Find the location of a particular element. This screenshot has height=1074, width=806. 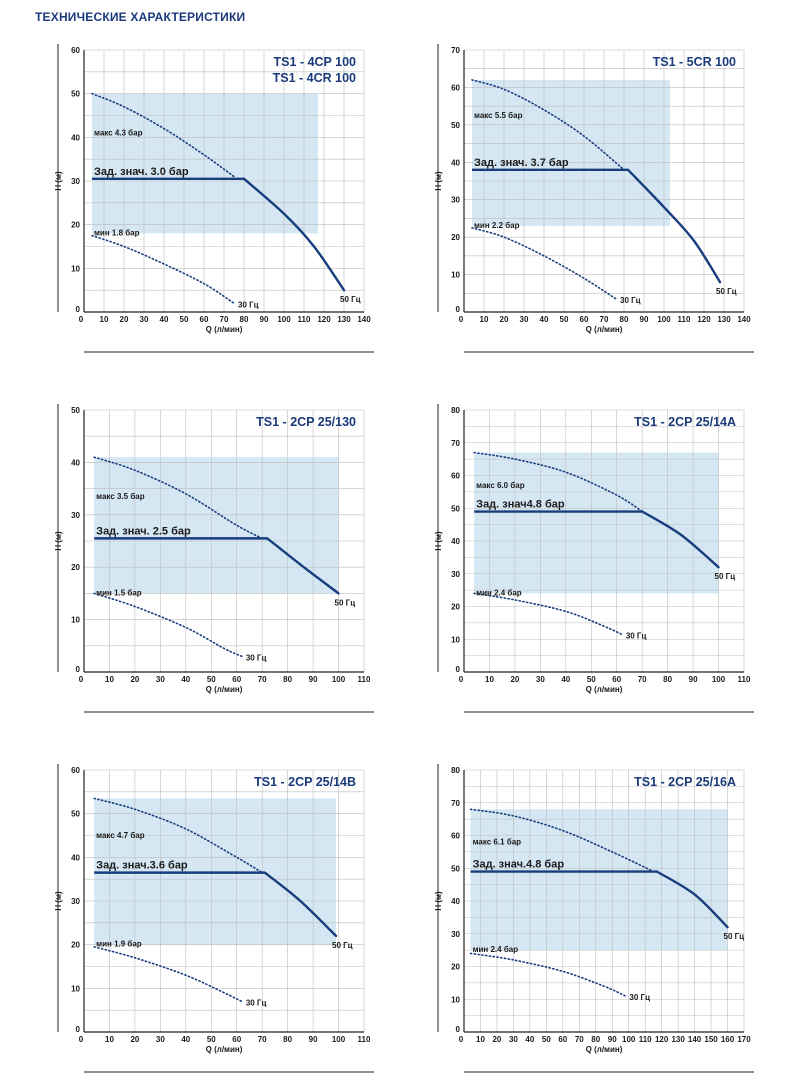

chart-title: TS1 - 2CP 25/130 is located at coordinates (306, 422).